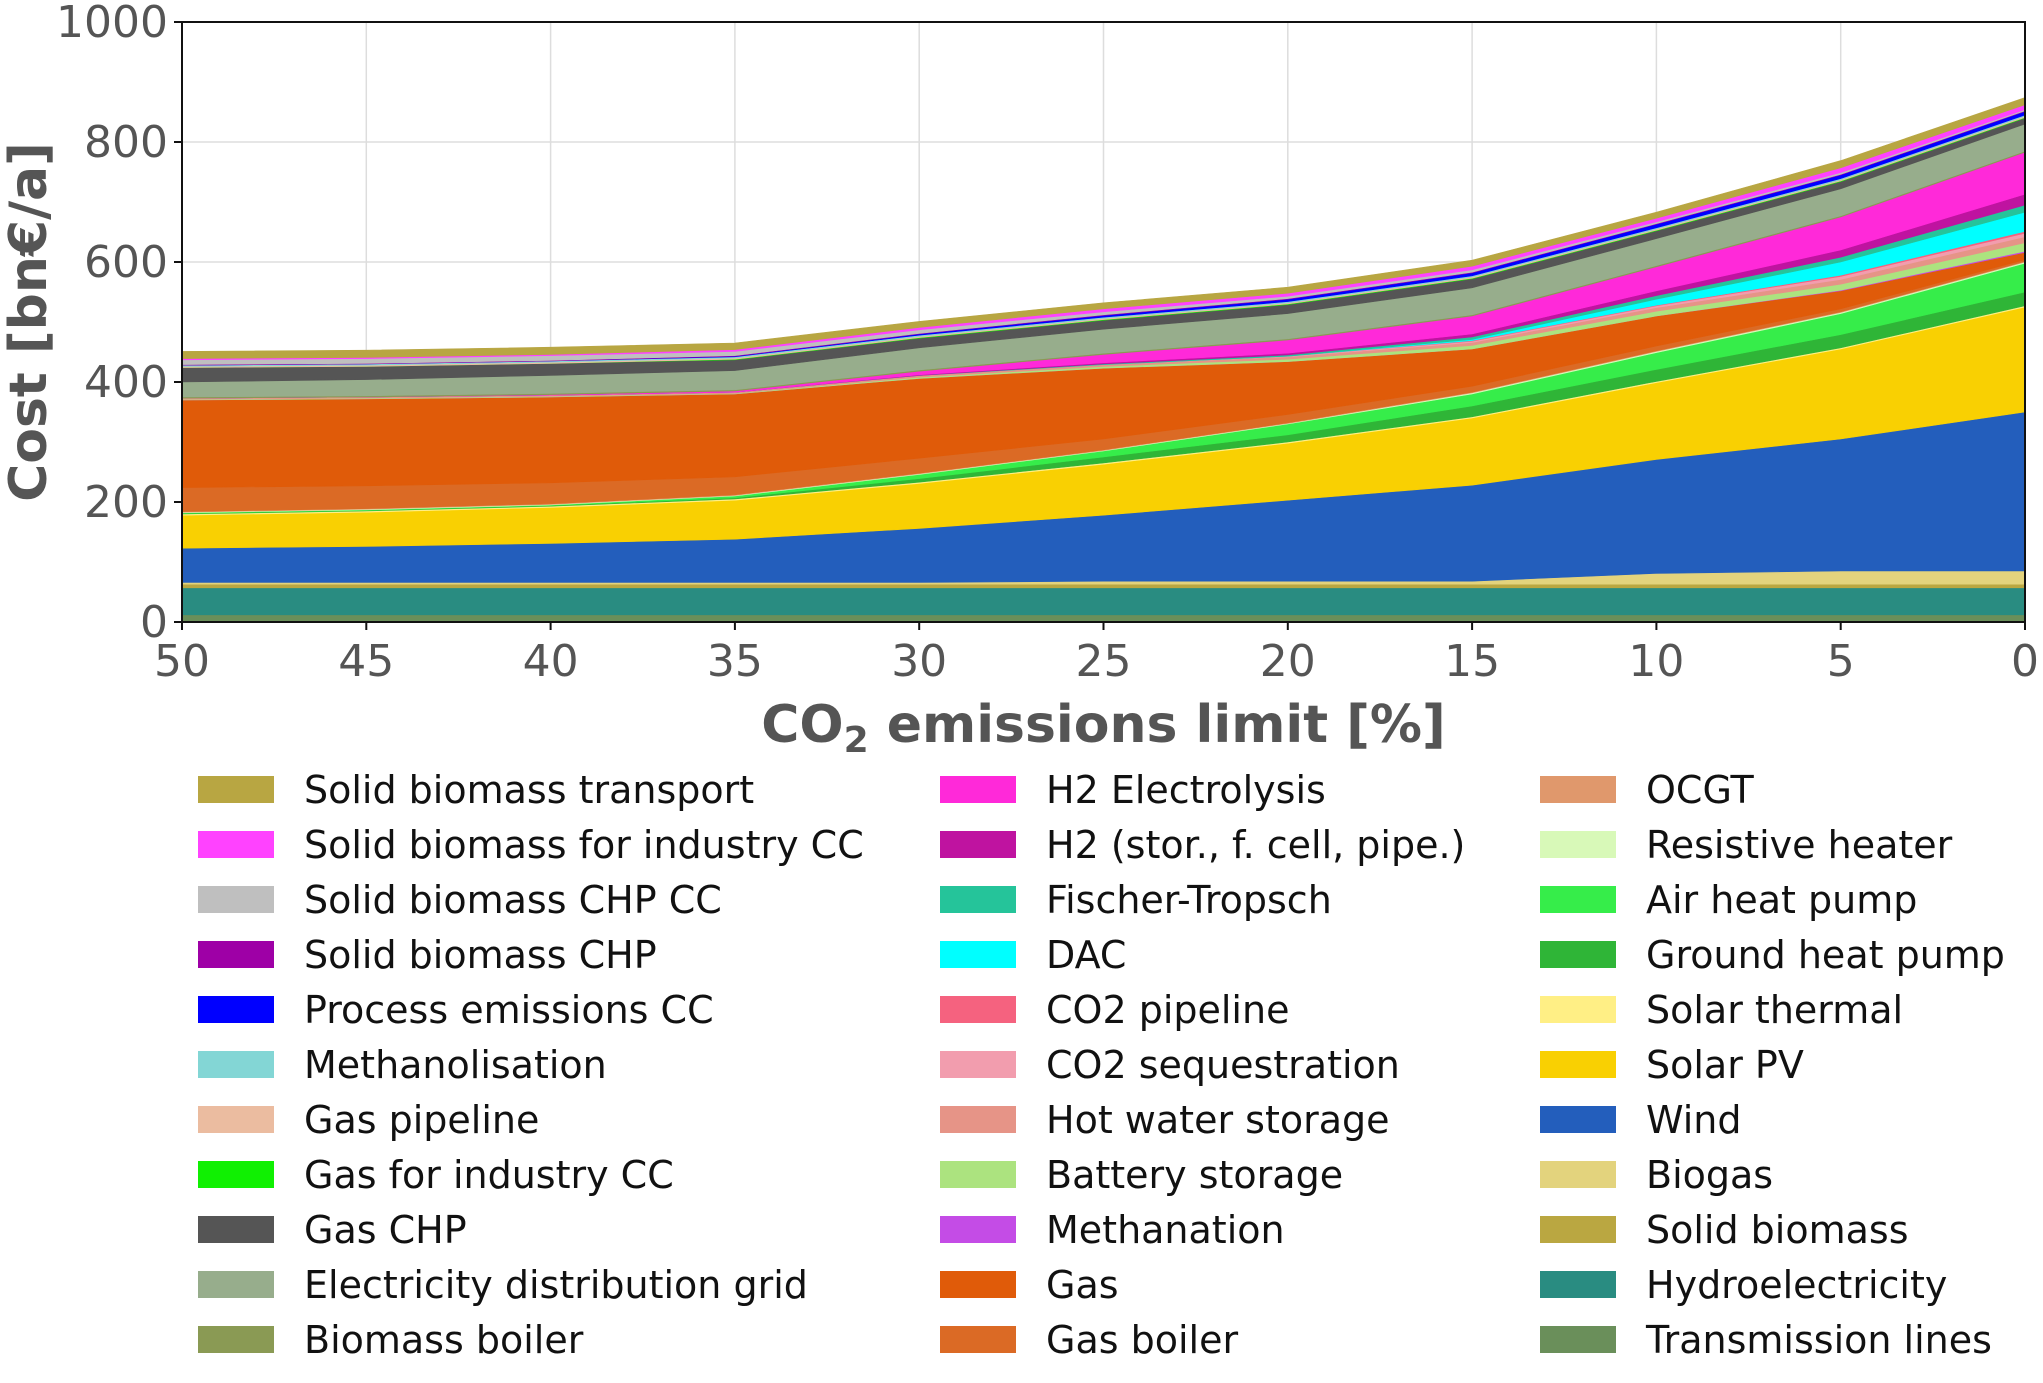 Image resolution: width=2043 pixels, height=1383 pixels. Describe the element at coordinates (1656, 661) in the screenshot. I see `x-tick-label: 10` at that location.